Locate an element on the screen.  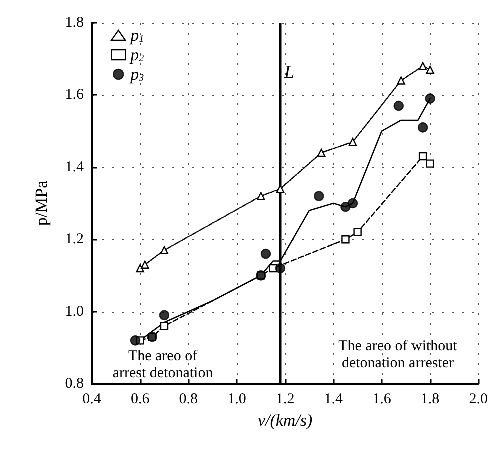
x-tick-label: 2.0 is located at coordinates (478, 400).